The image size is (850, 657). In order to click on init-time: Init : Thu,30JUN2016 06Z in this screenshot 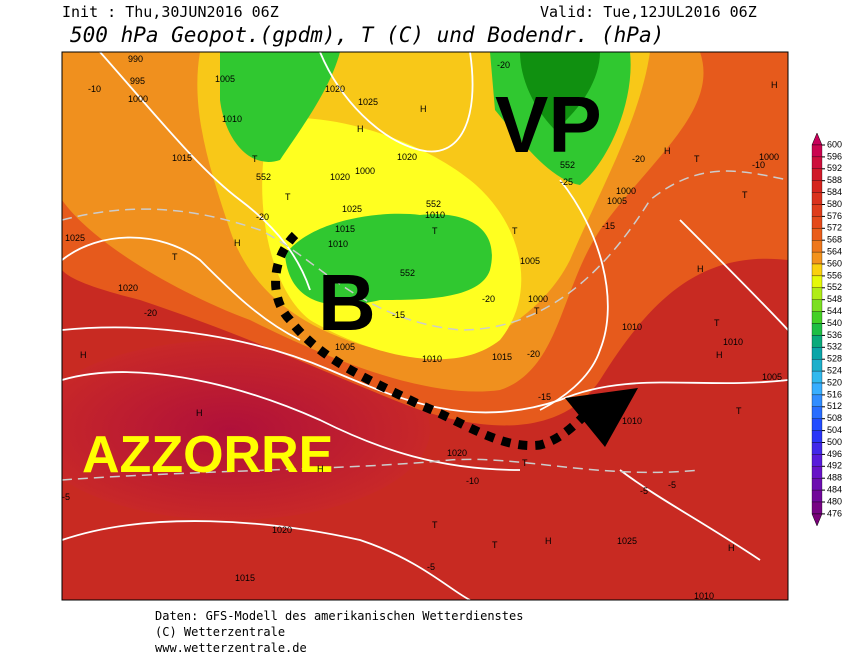, I will do `click(170, 12)`.